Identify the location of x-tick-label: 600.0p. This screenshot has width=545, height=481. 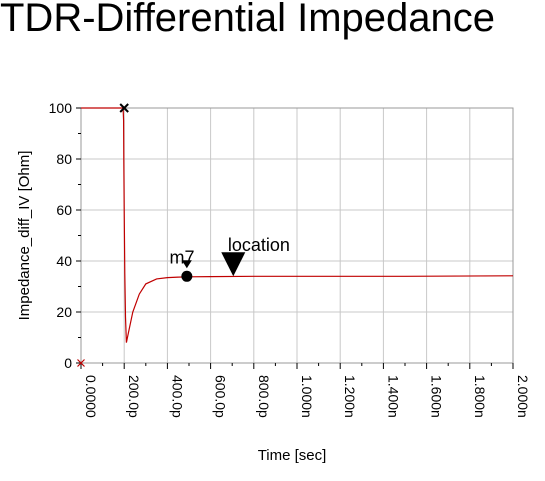
(221, 396).